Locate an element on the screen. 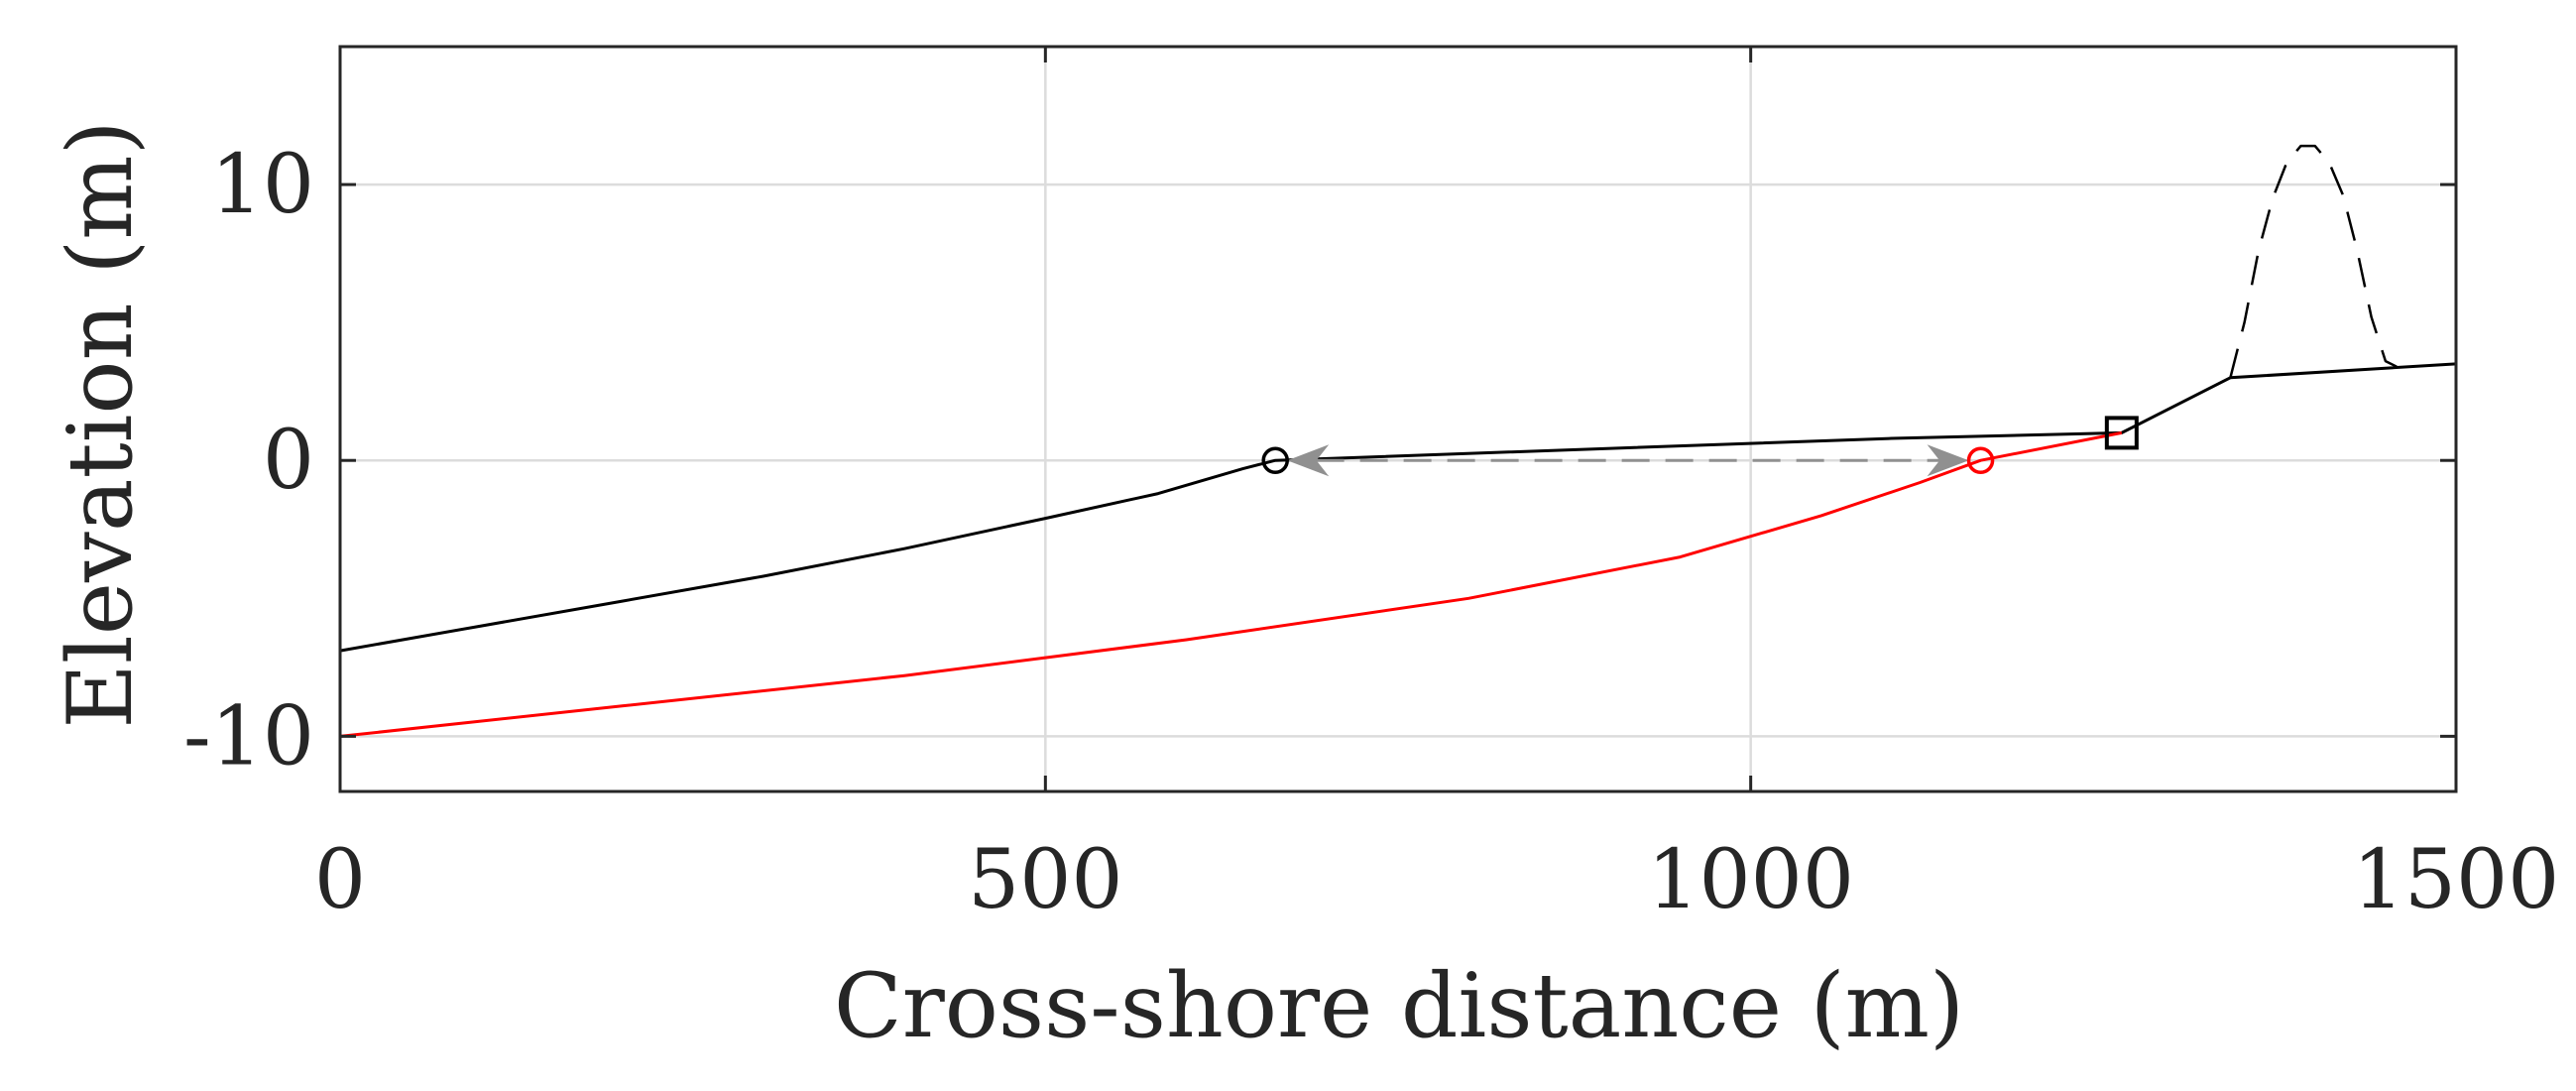  y-tick-label-2: 10 is located at coordinates (263, 185).